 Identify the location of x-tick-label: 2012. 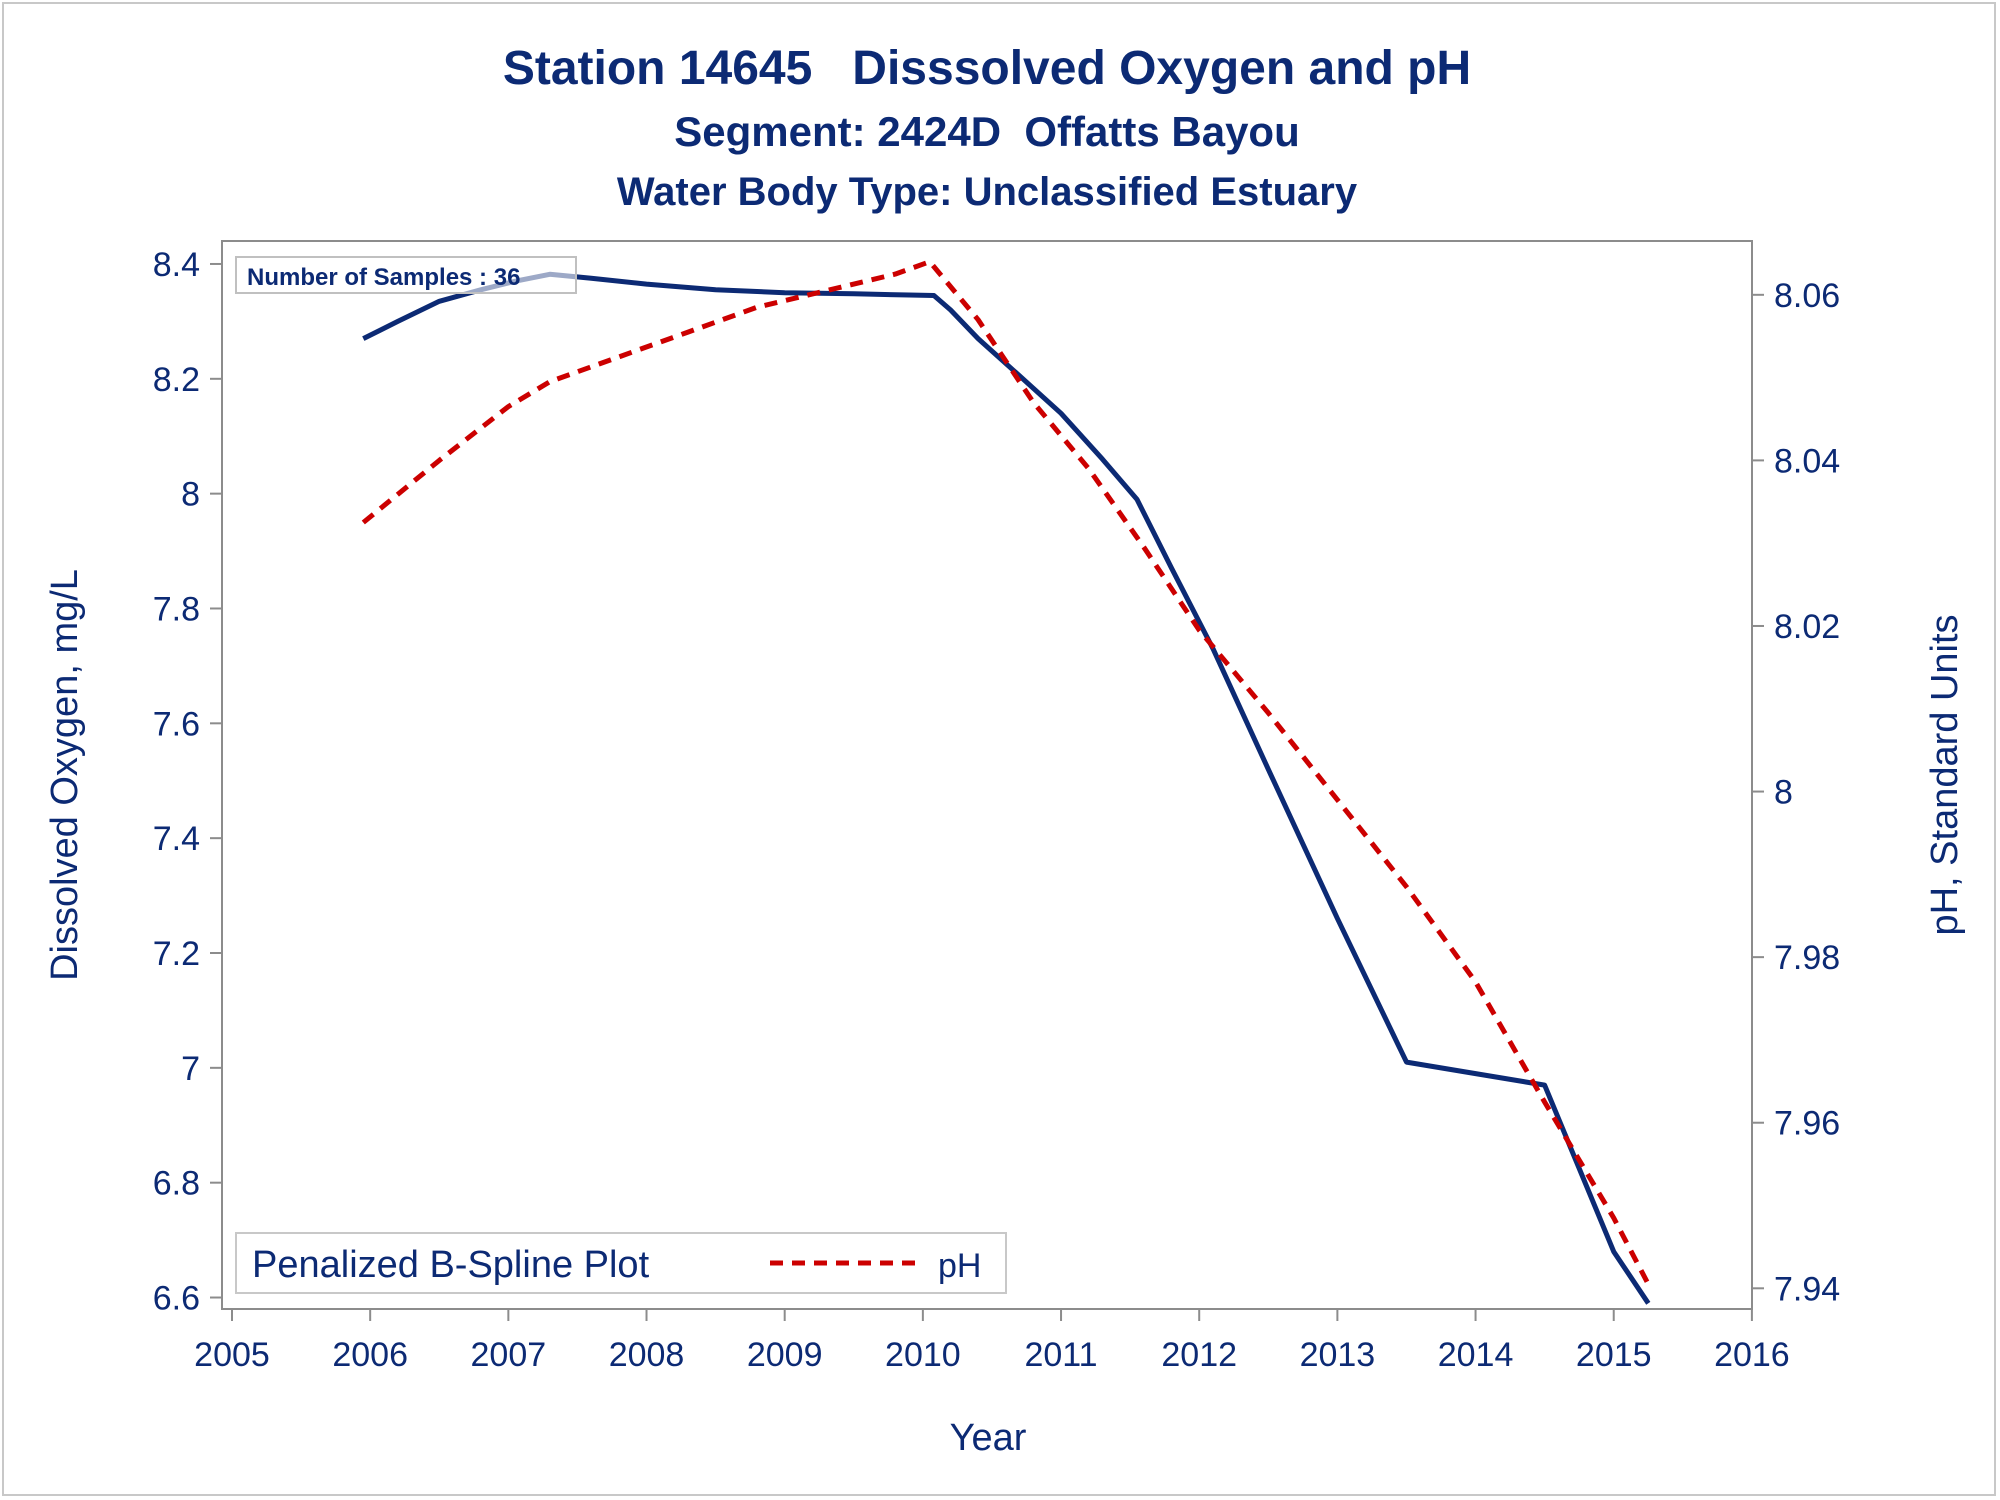
(1199, 1355).